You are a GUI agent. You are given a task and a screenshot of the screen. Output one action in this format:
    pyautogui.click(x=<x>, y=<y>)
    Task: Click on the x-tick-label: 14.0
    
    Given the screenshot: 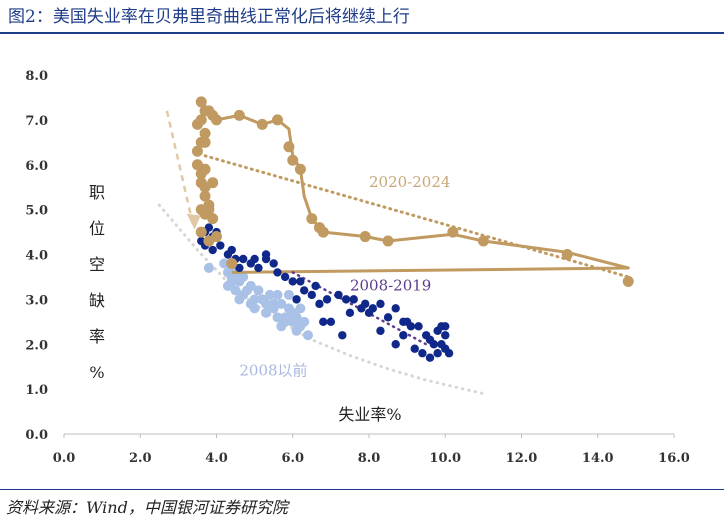 What is the action you would take?
    pyautogui.click(x=598, y=458)
    